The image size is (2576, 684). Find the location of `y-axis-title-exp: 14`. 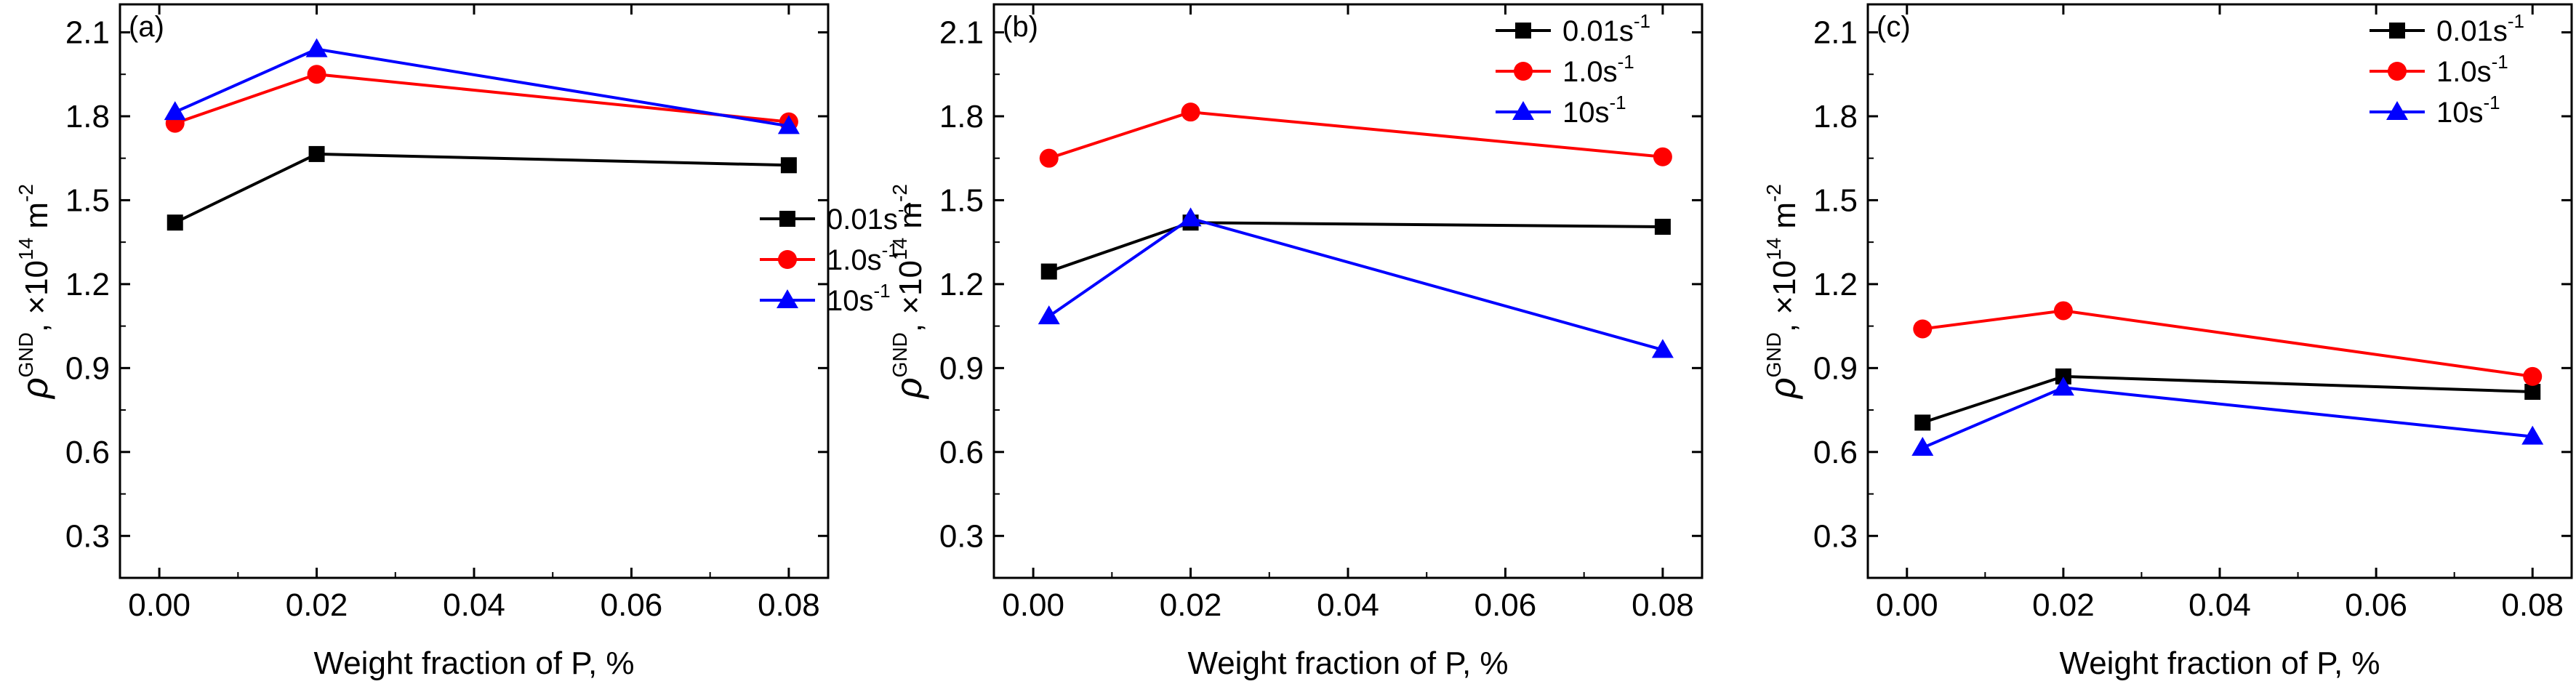

y-axis-title-exp: 14 is located at coordinates (26, 249).